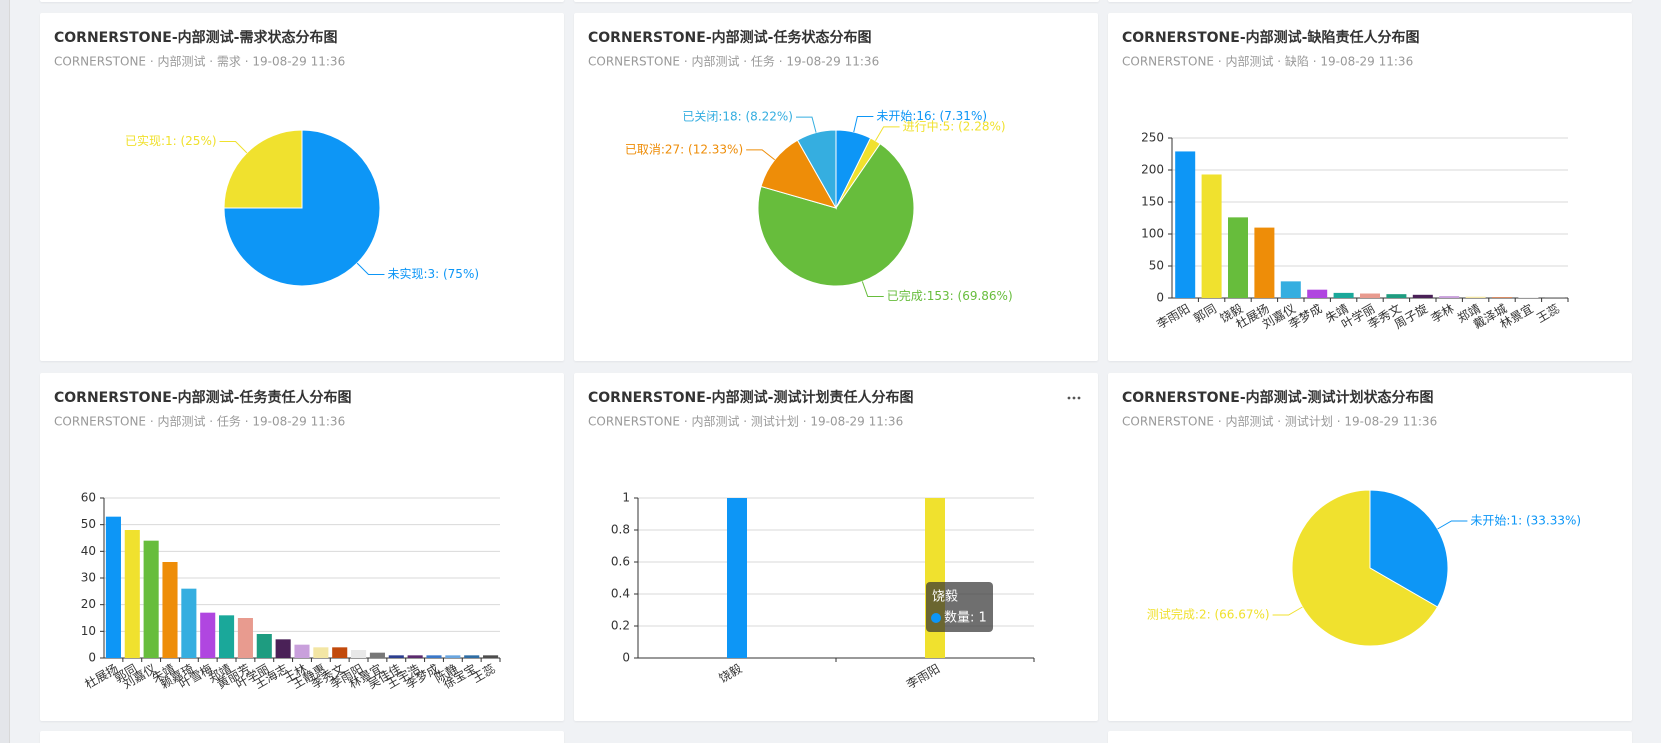  Describe the element at coordinates (950, 295) in the screenshot. I see `slice-label: 已完成:153: (69.86%)` at that location.